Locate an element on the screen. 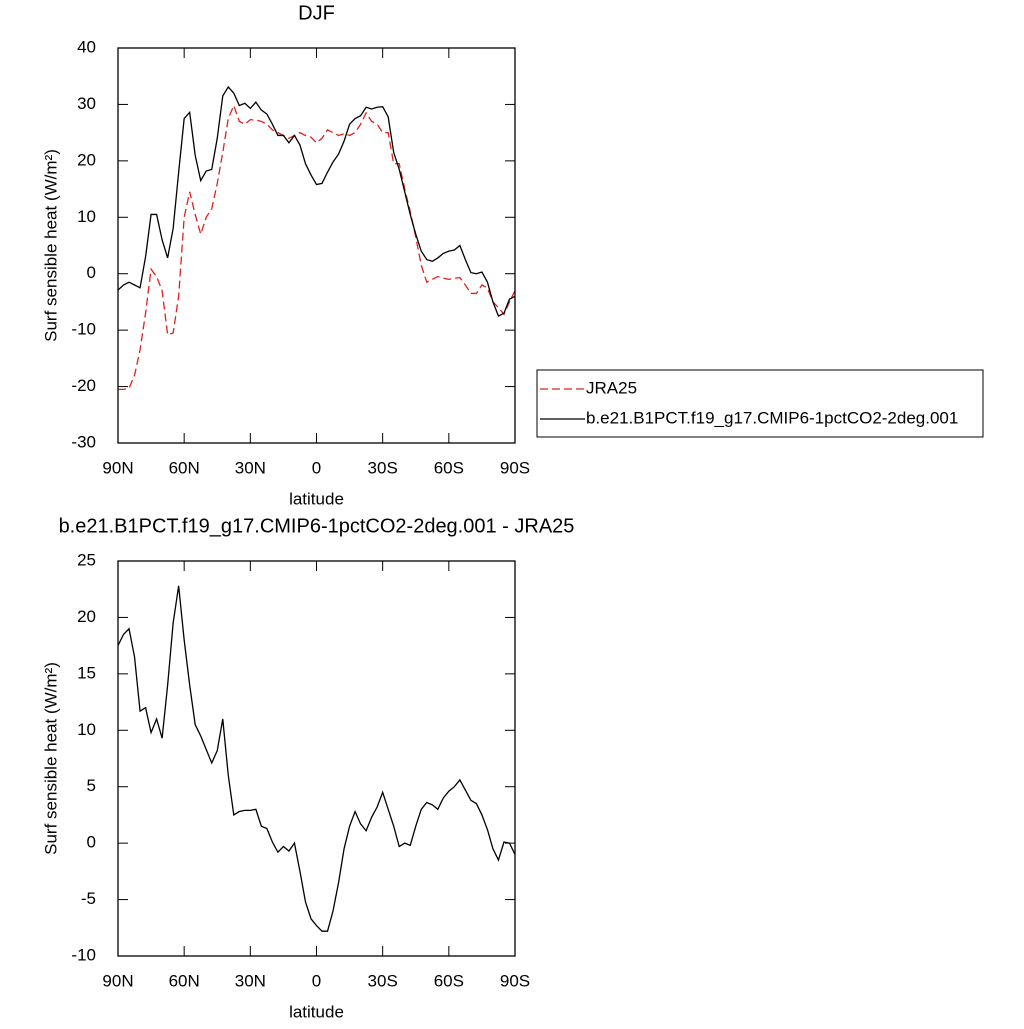  y-tick-label: 30 is located at coordinates (86, 103).